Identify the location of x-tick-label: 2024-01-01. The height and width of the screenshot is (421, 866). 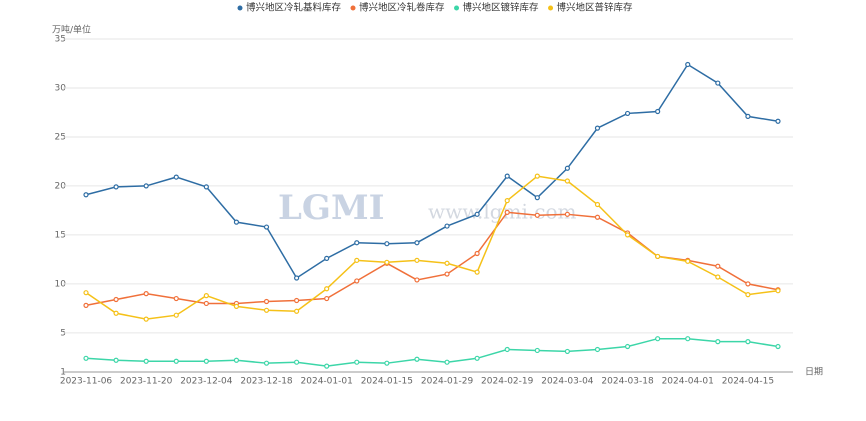
(327, 382).